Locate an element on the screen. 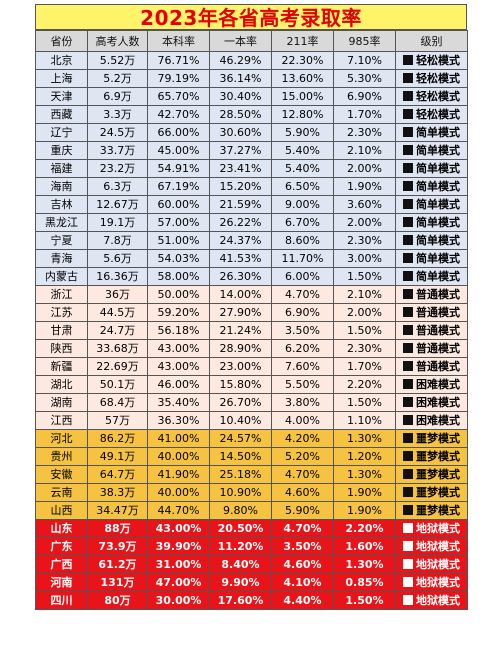  value-cell: 57.00% is located at coordinates (178, 222).